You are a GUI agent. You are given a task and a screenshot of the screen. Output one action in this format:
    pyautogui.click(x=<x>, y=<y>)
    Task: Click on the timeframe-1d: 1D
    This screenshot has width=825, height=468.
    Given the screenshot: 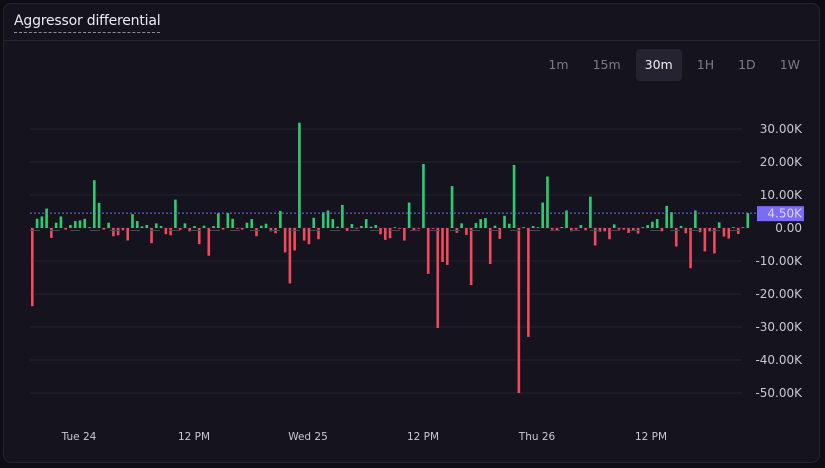 What is the action you would take?
    pyautogui.click(x=747, y=64)
    